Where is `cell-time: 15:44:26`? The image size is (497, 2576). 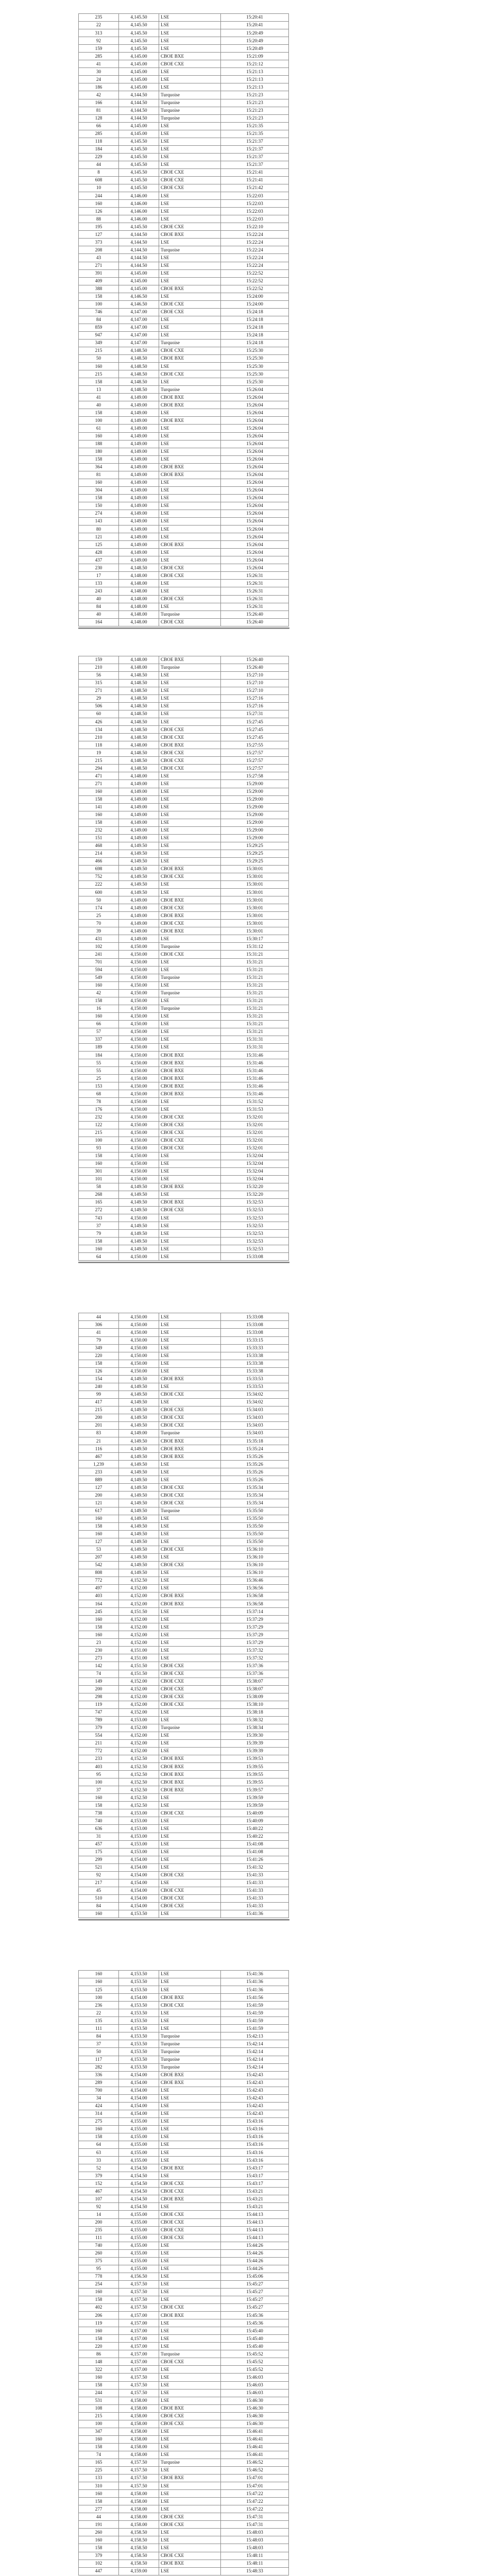
cell-time: 15:44:26 is located at coordinates (254, 2245).